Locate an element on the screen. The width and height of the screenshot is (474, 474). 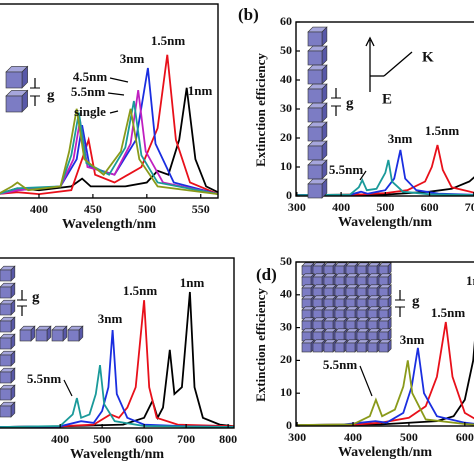
x-tick-label: 800 is located at coordinates (228, 439).